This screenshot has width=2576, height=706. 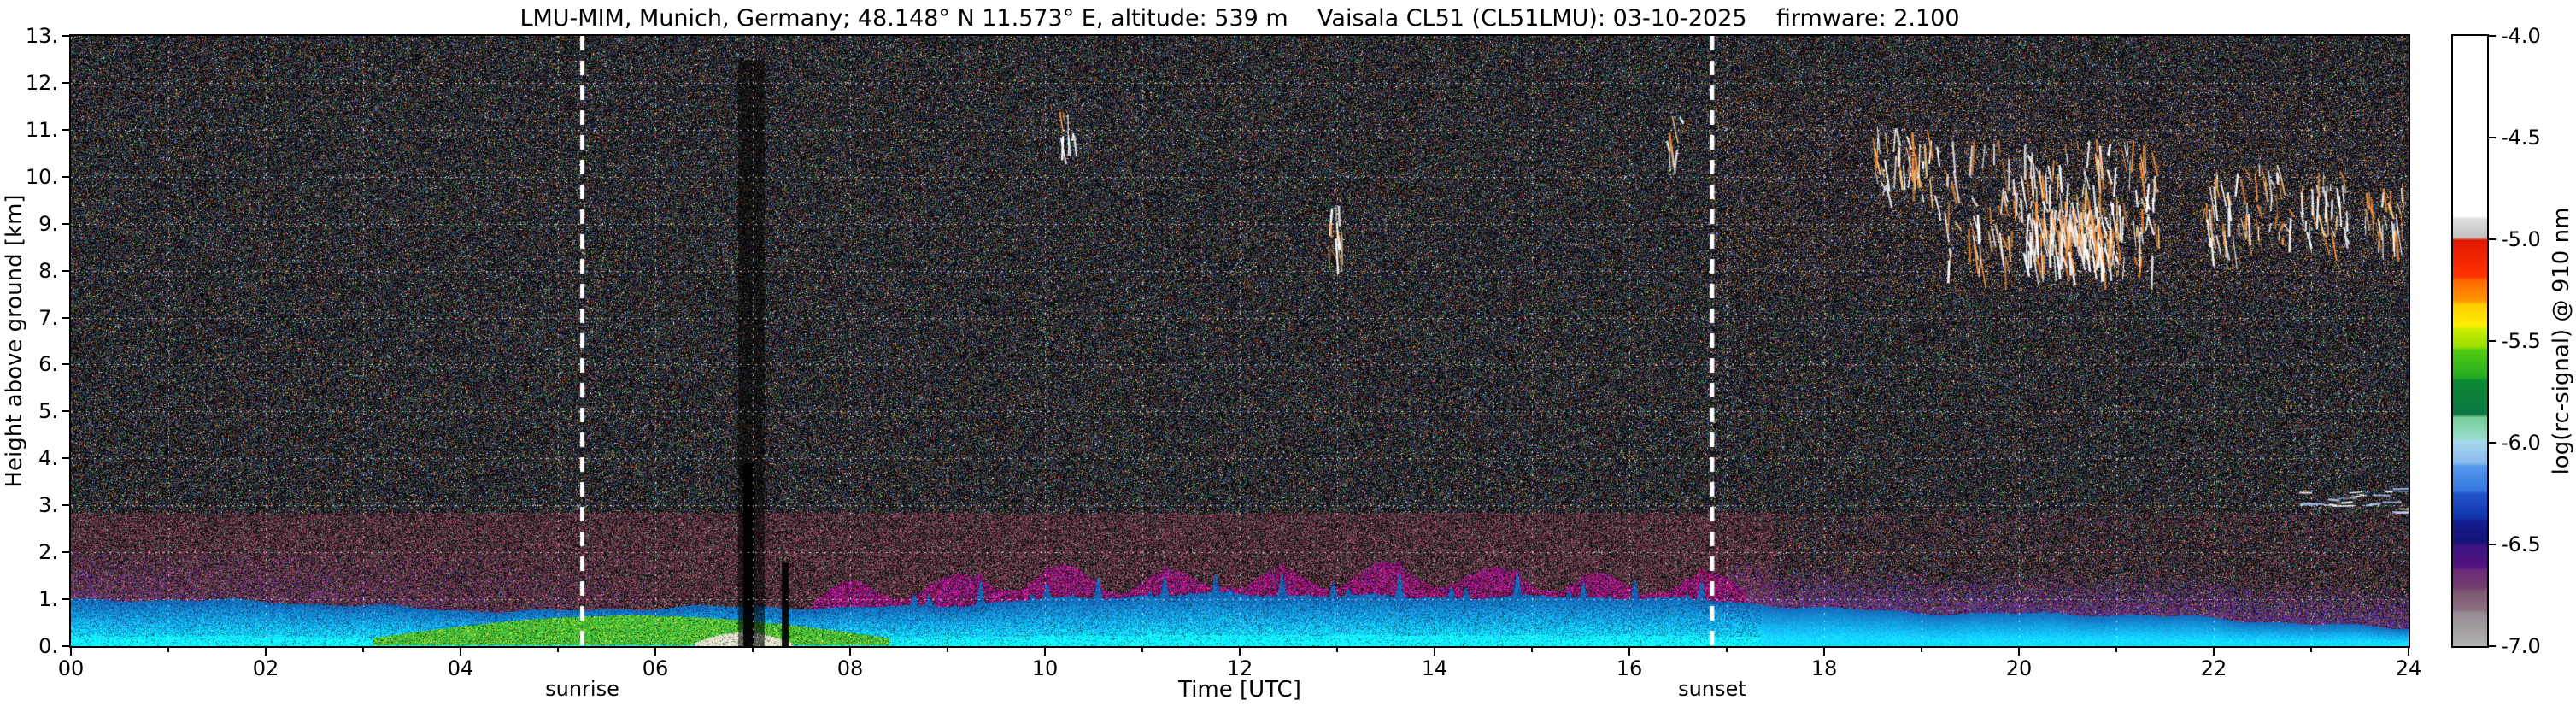 What do you see at coordinates (2521, 341) in the screenshot?
I see `colorbar-tick-label: -5.5` at bounding box center [2521, 341].